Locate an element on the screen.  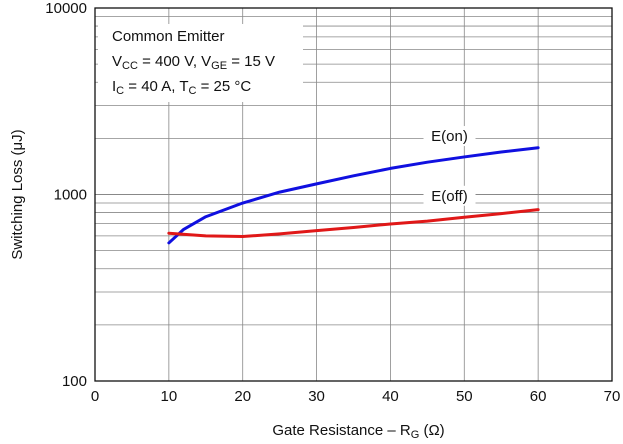
y-tick-label: 10000 is located at coordinates (66, 8).